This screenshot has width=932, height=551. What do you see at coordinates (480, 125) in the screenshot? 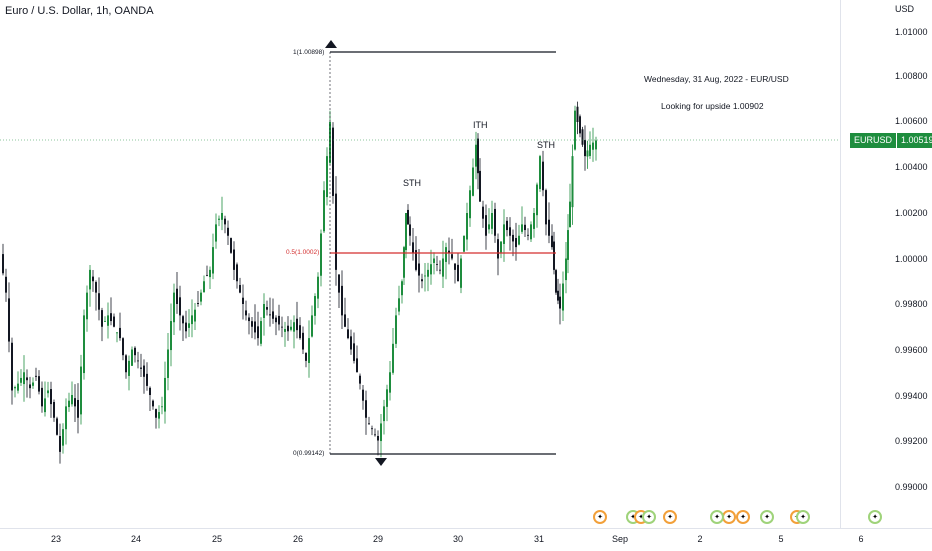
I see `ith-label: ITH` at bounding box center [480, 125].